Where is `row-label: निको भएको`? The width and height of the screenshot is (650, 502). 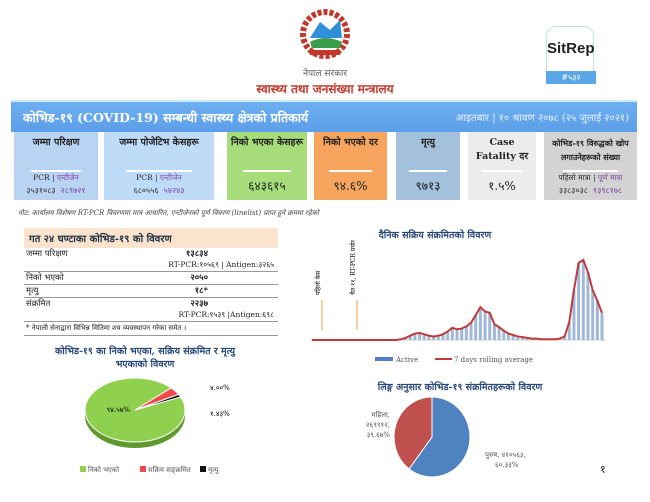 row-label: निको भएको is located at coordinates (45, 278).